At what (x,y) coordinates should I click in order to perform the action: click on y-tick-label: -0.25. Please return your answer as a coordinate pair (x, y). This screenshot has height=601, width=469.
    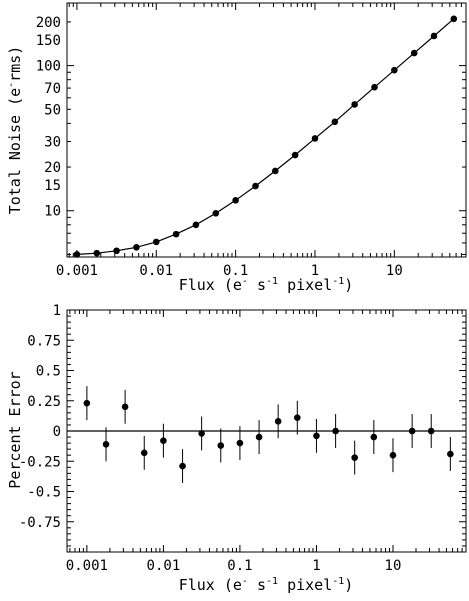
    Looking at the image, I should click on (40, 462).